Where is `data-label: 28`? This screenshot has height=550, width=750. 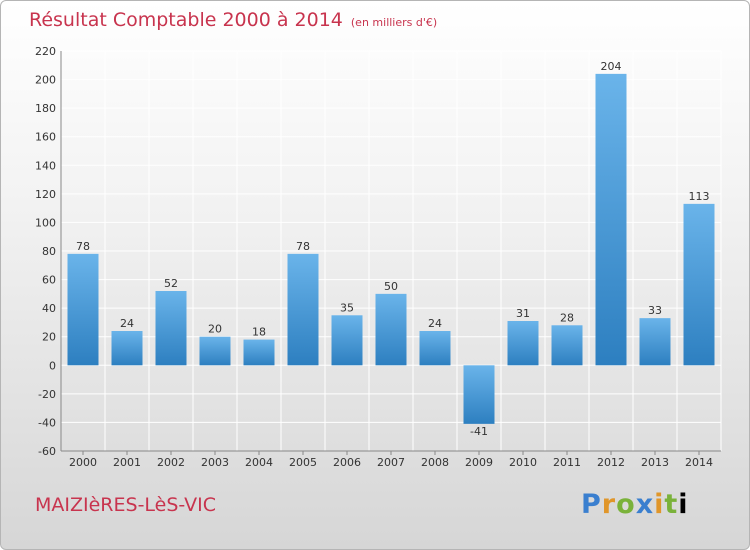
data-label: 28 is located at coordinates (567, 317).